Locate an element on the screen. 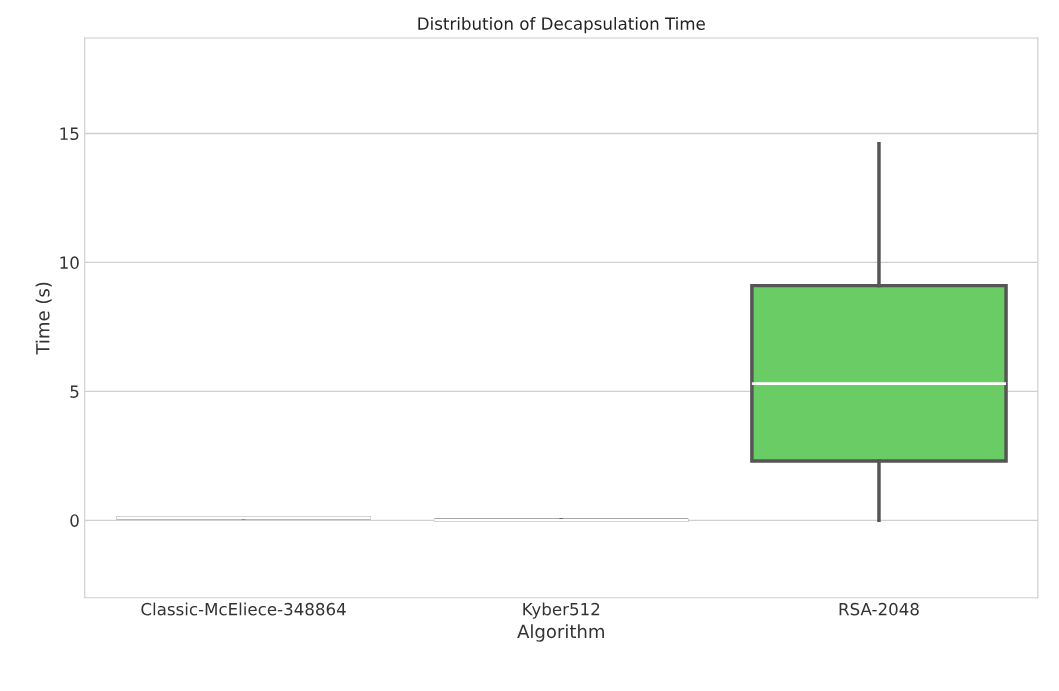 The image size is (1059, 691). y-tick-label: 0 is located at coordinates (74, 520).